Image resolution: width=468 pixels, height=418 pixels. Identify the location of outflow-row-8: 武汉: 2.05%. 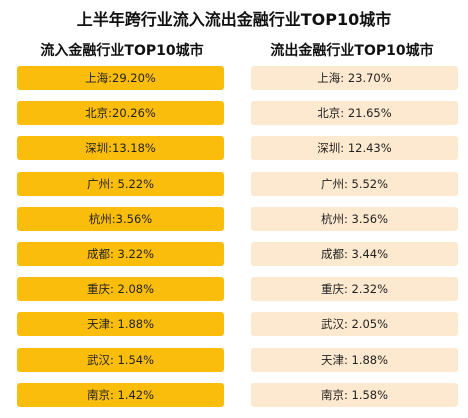
(354, 324).